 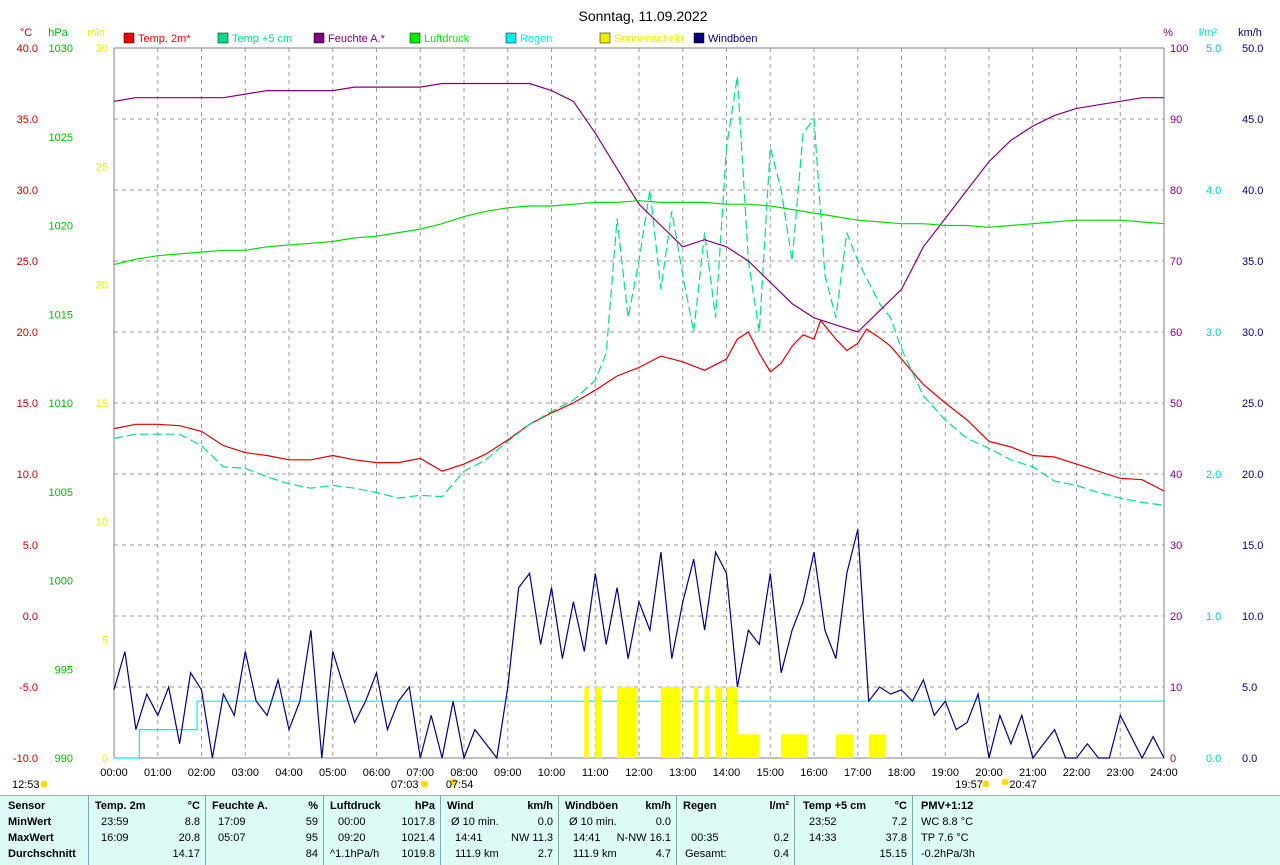 What do you see at coordinates (945, 838) in the screenshot?
I see `dewpoint: TP 7.6 °C` at bounding box center [945, 838].